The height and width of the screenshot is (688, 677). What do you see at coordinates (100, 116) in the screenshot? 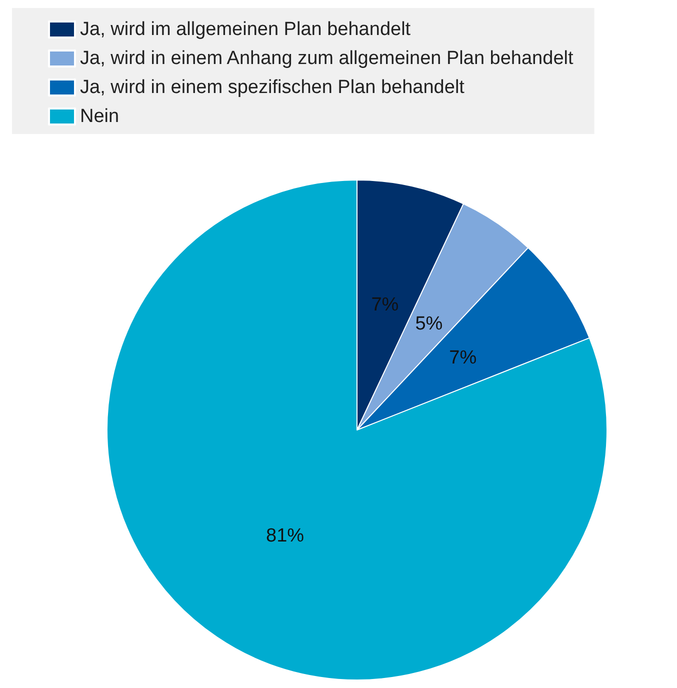
I see `legend-label: Nein` at bounding box center [100, 116].